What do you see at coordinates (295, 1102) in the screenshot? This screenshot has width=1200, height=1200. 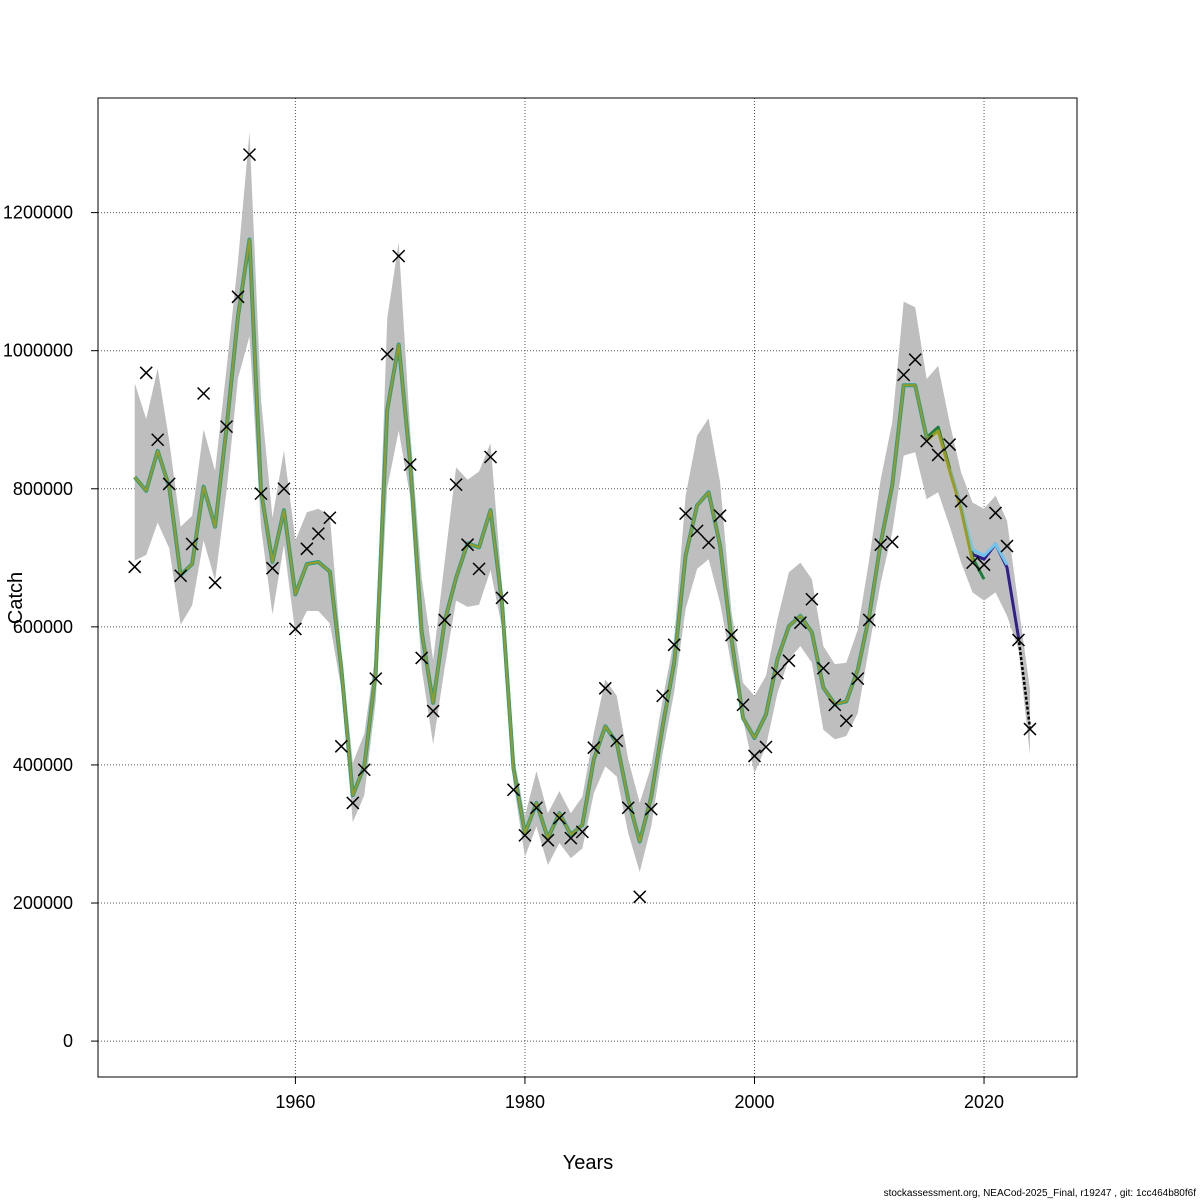 I see `x-tick-label: 1960` at bounding box center [295, 1102].